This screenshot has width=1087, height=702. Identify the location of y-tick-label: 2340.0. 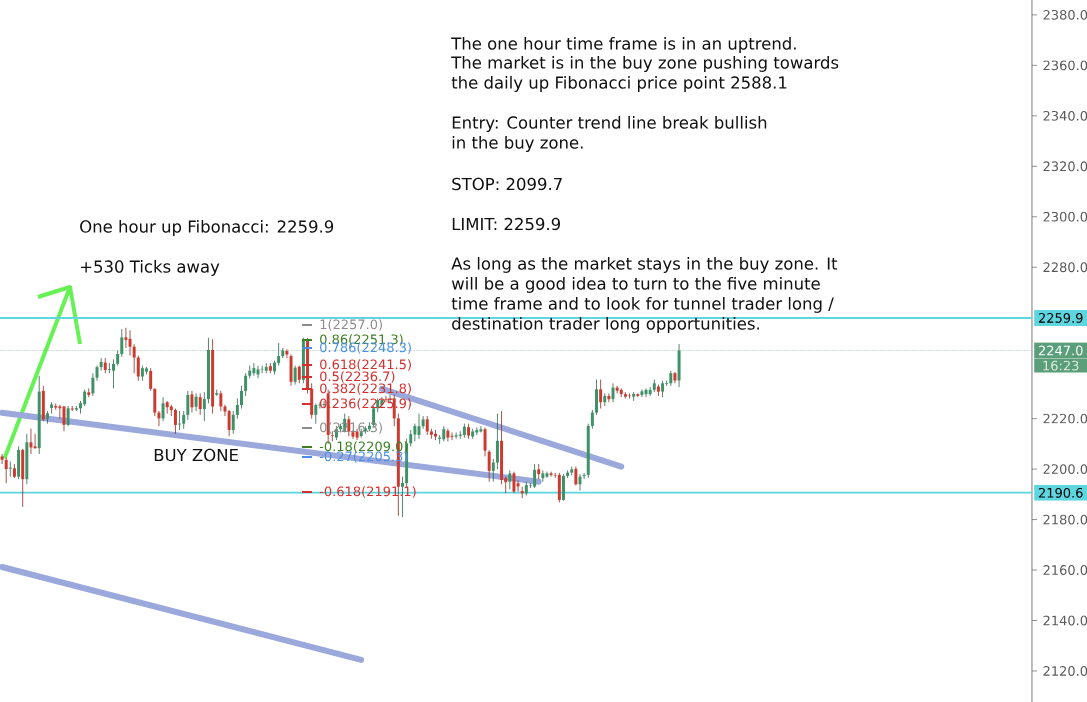
(1065, 115).